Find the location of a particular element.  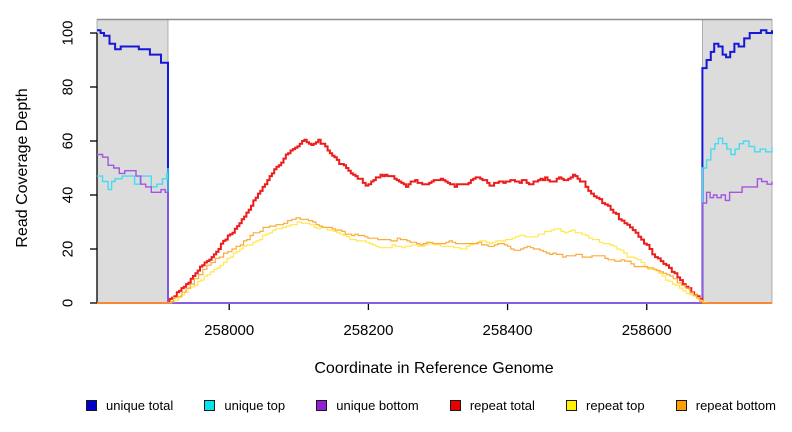

shaded-region-right is located at coordinates (737, 161).